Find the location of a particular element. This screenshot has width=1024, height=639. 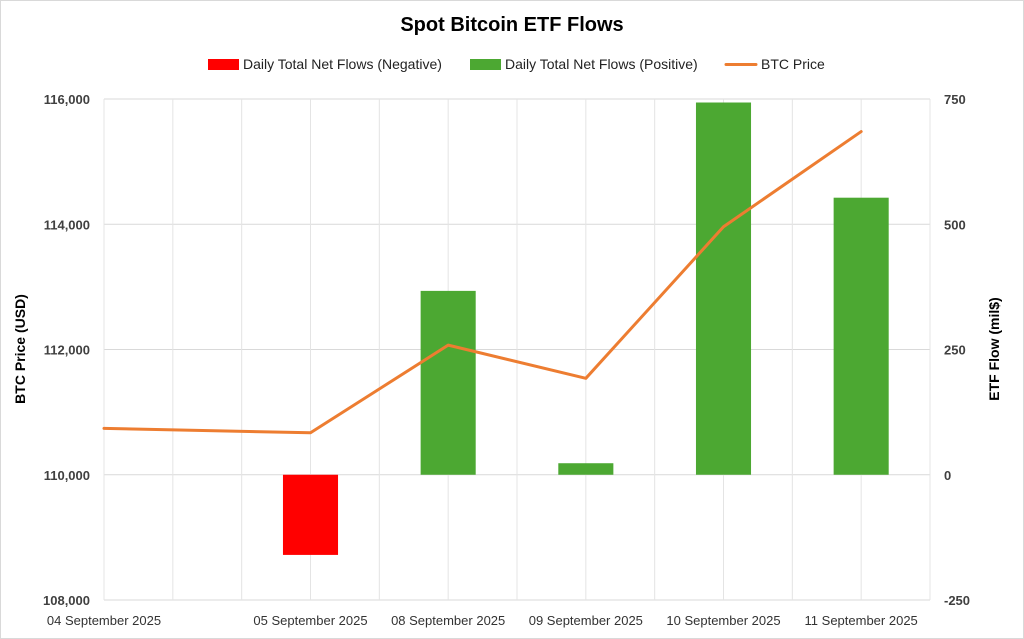

right-tick-label: 0 is located at coordinates (947, 475).